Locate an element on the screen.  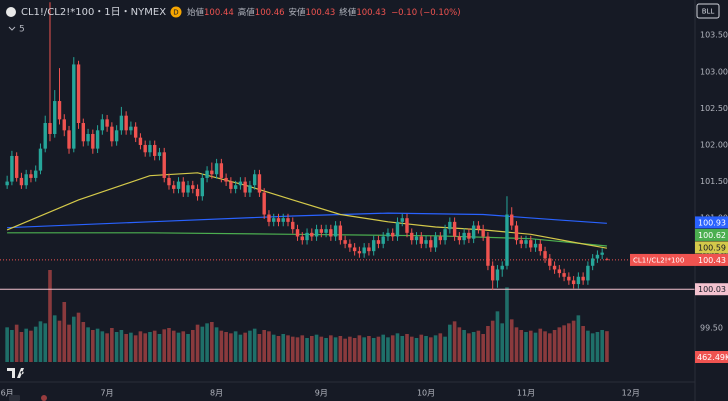
corner-label: BLL is located at coordinates (708, 12).